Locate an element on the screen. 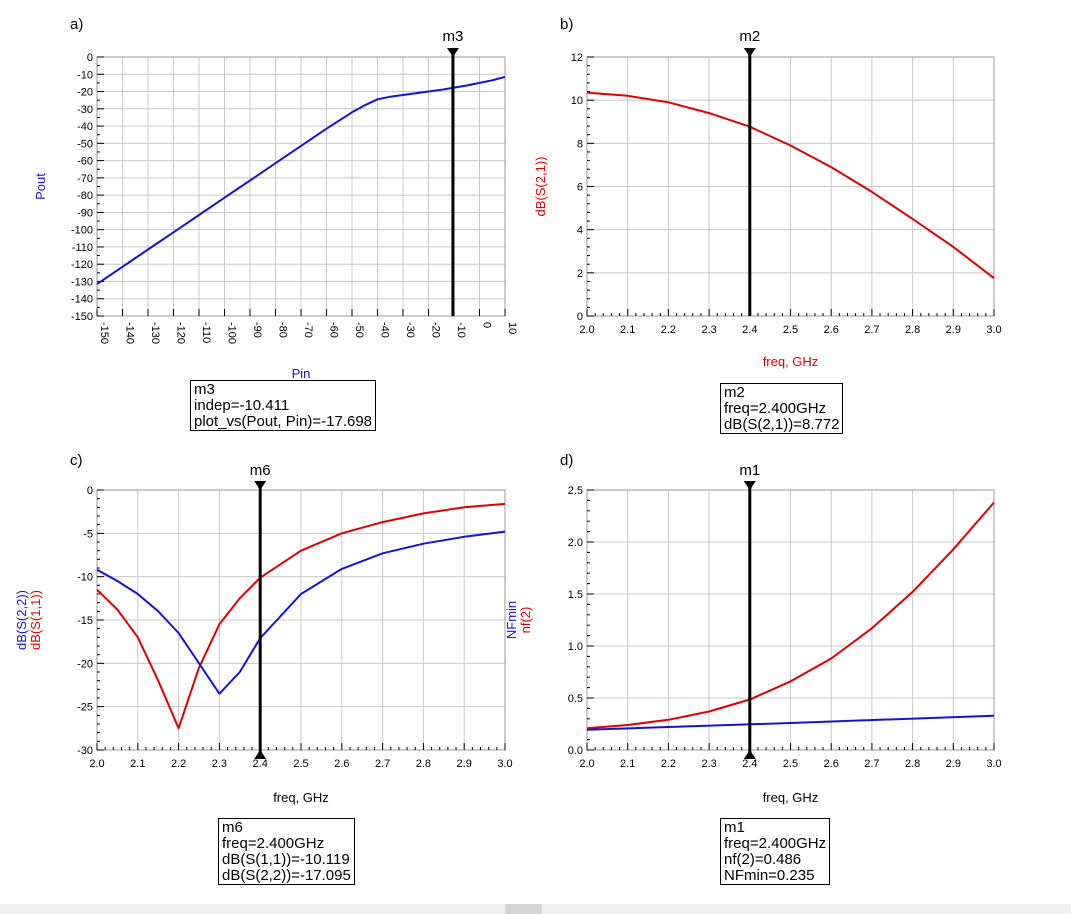 The width and height of the screenshot is (1071, 914). x-tick-label: -80 is located at coordinates (283, 330).